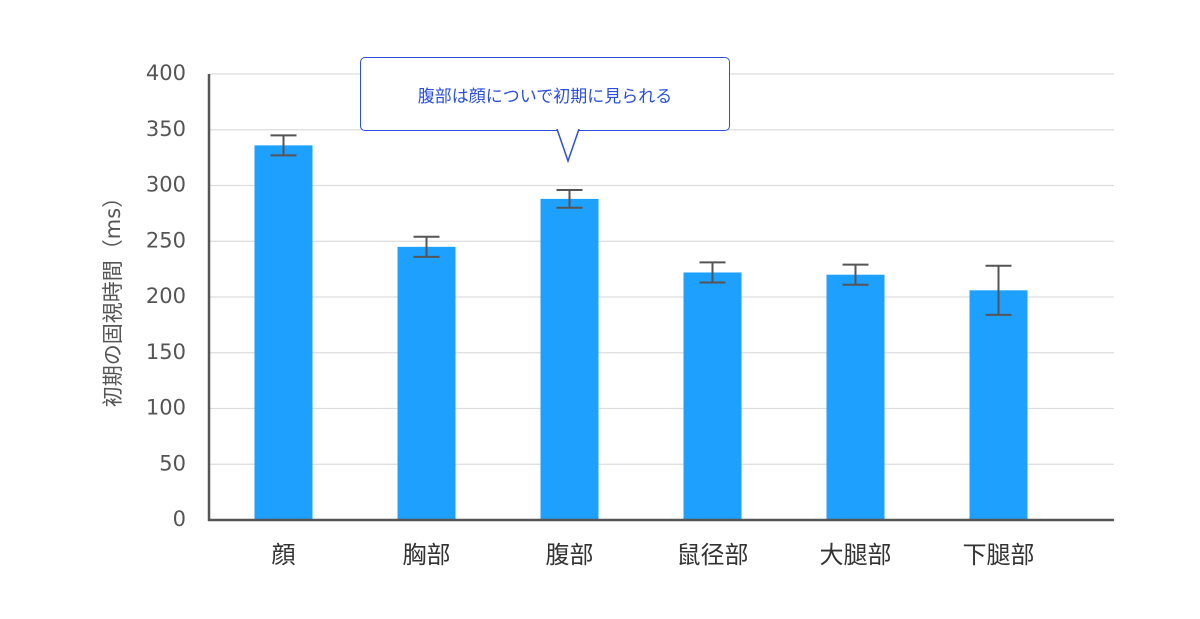 Image resolution: width=1200 pixels, height=619 pixels. I want to click on y-tick-label: 250, so click(166, 240).